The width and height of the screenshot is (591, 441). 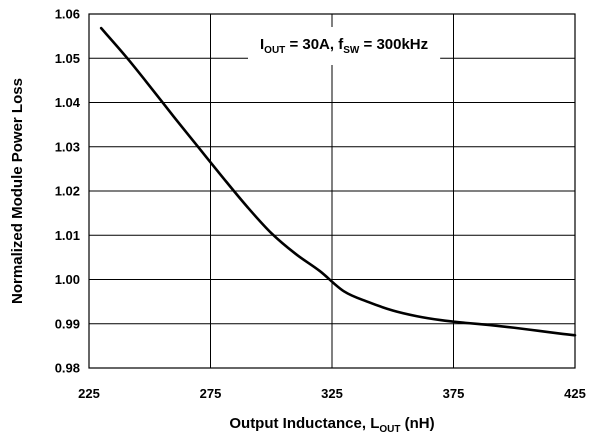 What do you see at coordinates (211, 393) in the screenshot?
I see `x-tick-label: 275` at bounding box center [211, 393].